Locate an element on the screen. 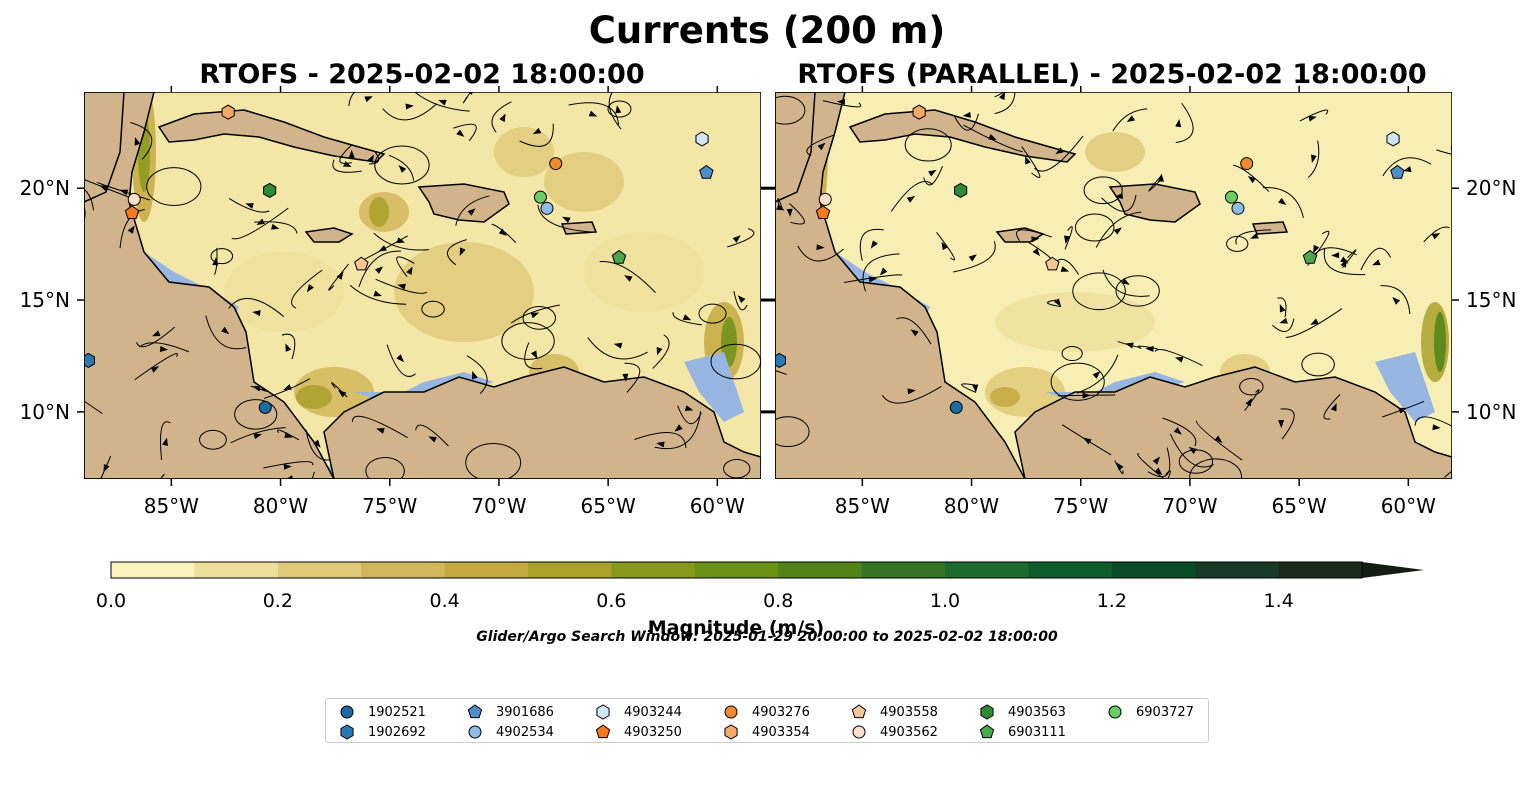  legend-label: 4903558 is located at coordinates (909, 712).